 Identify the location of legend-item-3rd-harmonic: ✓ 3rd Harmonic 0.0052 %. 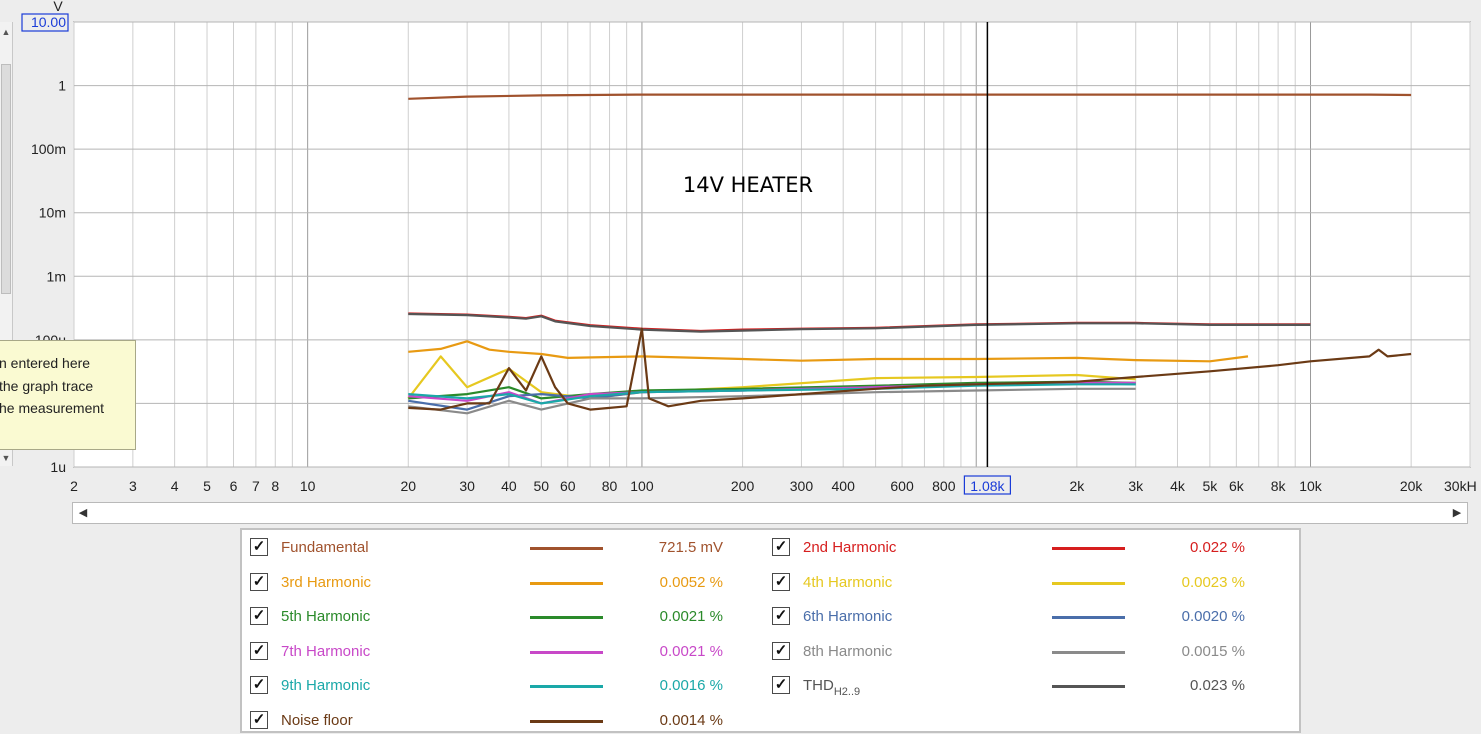
(500, 582).